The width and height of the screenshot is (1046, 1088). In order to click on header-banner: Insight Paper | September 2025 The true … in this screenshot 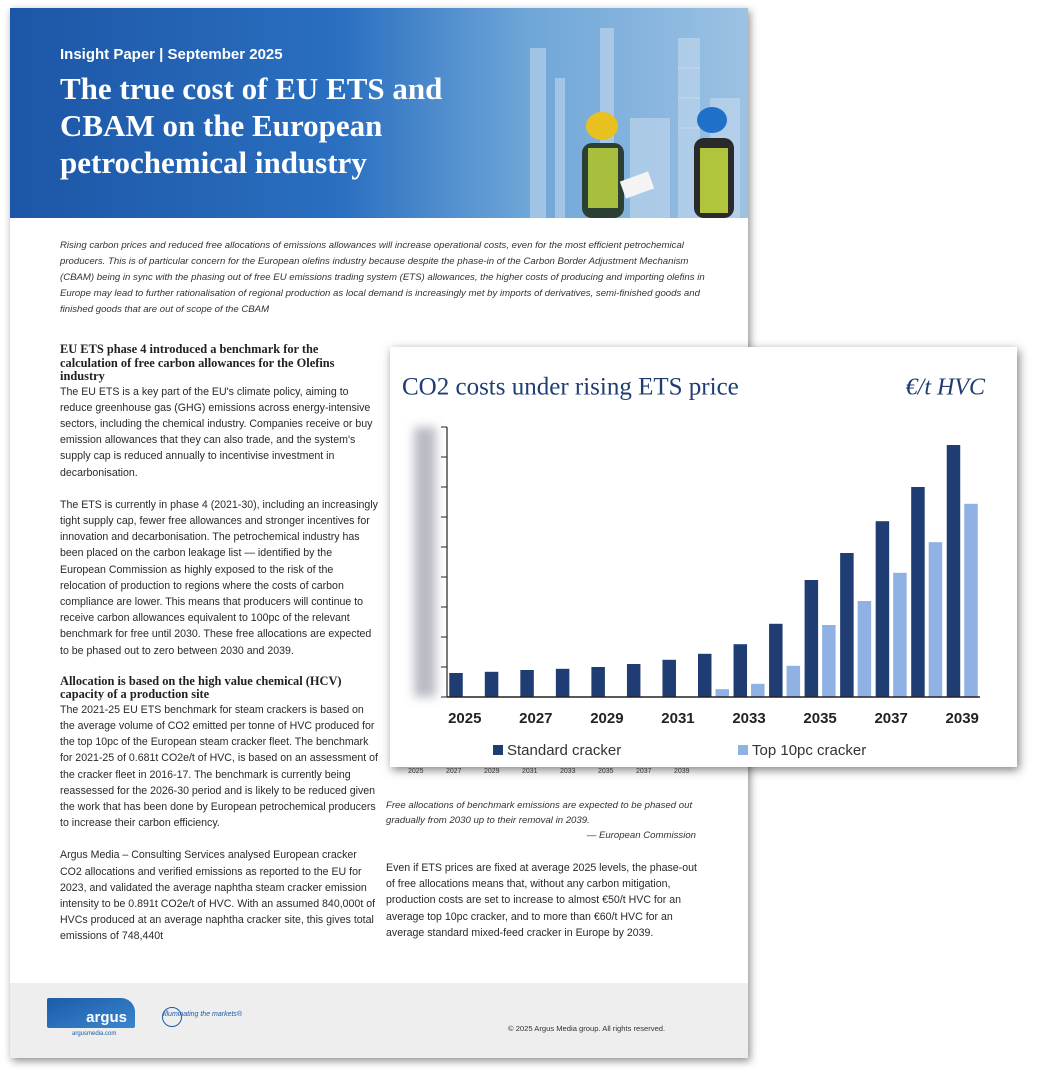, I will do `click(379, 113)`.